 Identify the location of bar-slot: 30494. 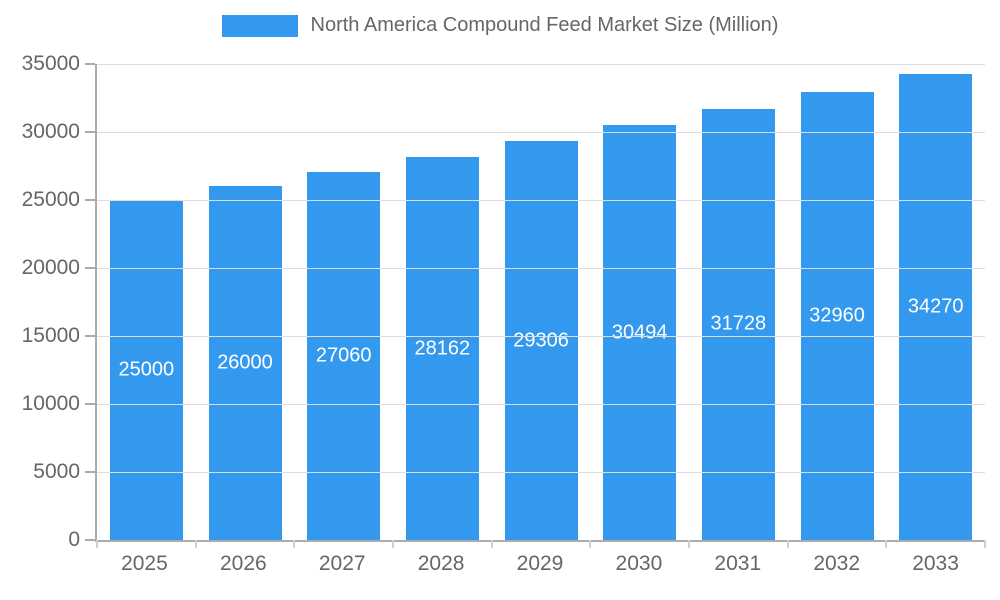
(639, 302).